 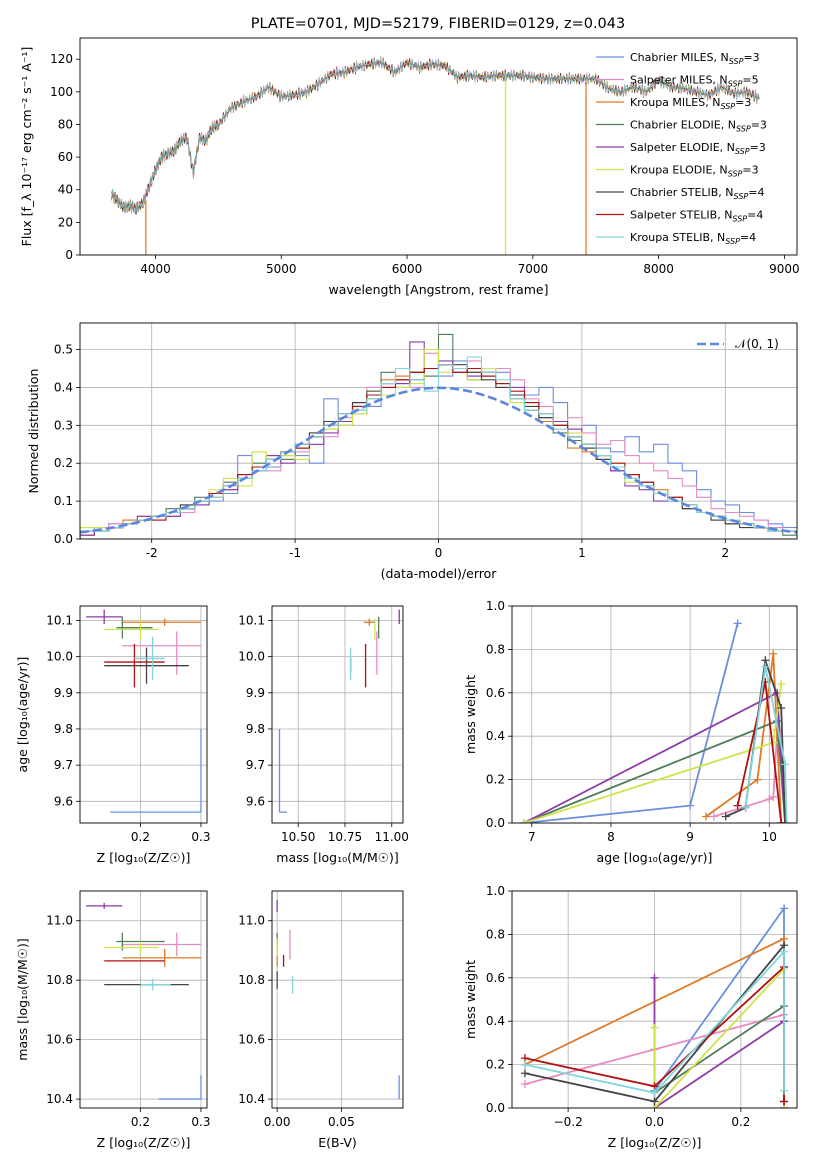 I want to click on y-tick-label: 9.7, so click(x=255, y=765).